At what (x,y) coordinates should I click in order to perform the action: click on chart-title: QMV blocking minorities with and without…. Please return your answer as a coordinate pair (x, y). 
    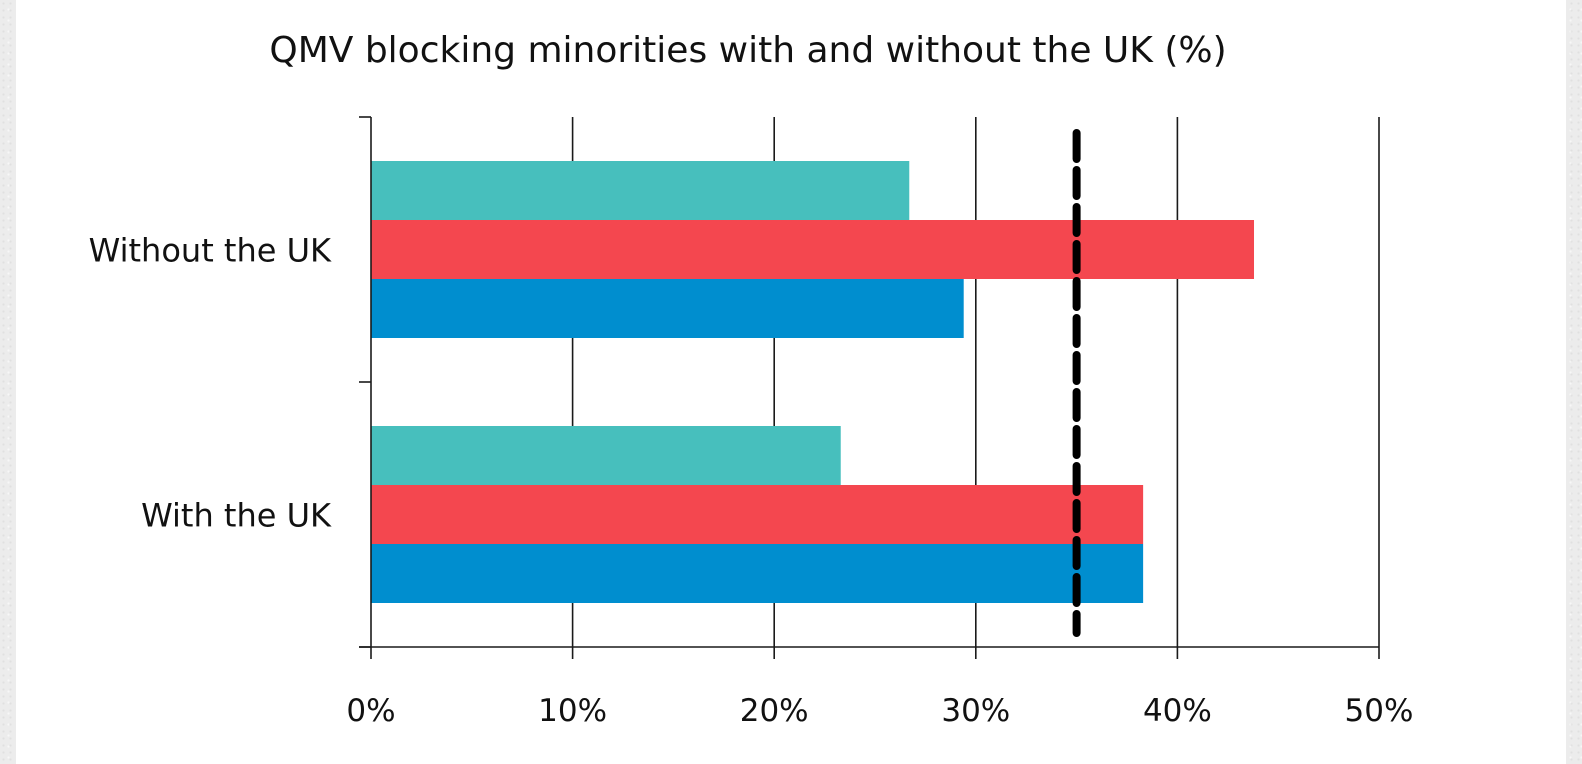
    Looking at the image, I should click on (747, 50).